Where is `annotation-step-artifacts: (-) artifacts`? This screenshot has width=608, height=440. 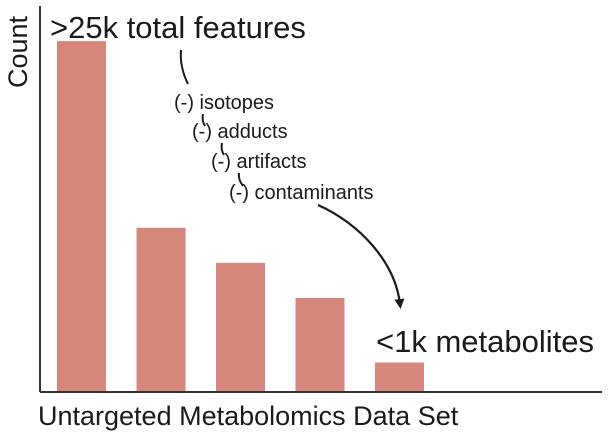
annotation-step-artifacts: (-) artifacts is located at coordinates (259, 162).